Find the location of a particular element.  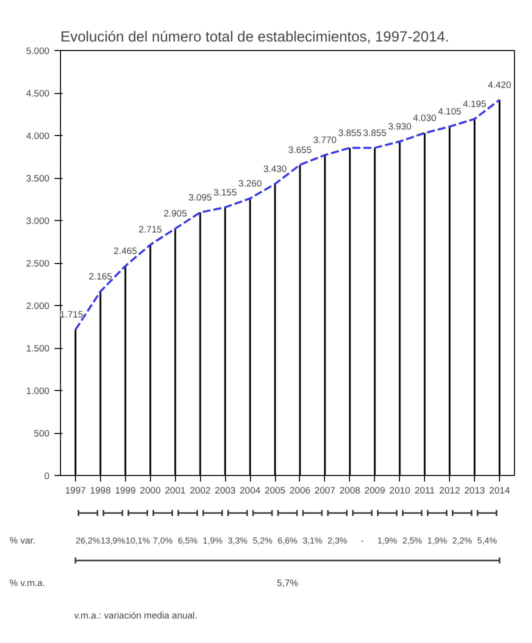

text: 5,2% is located at coordinates (262, 541).